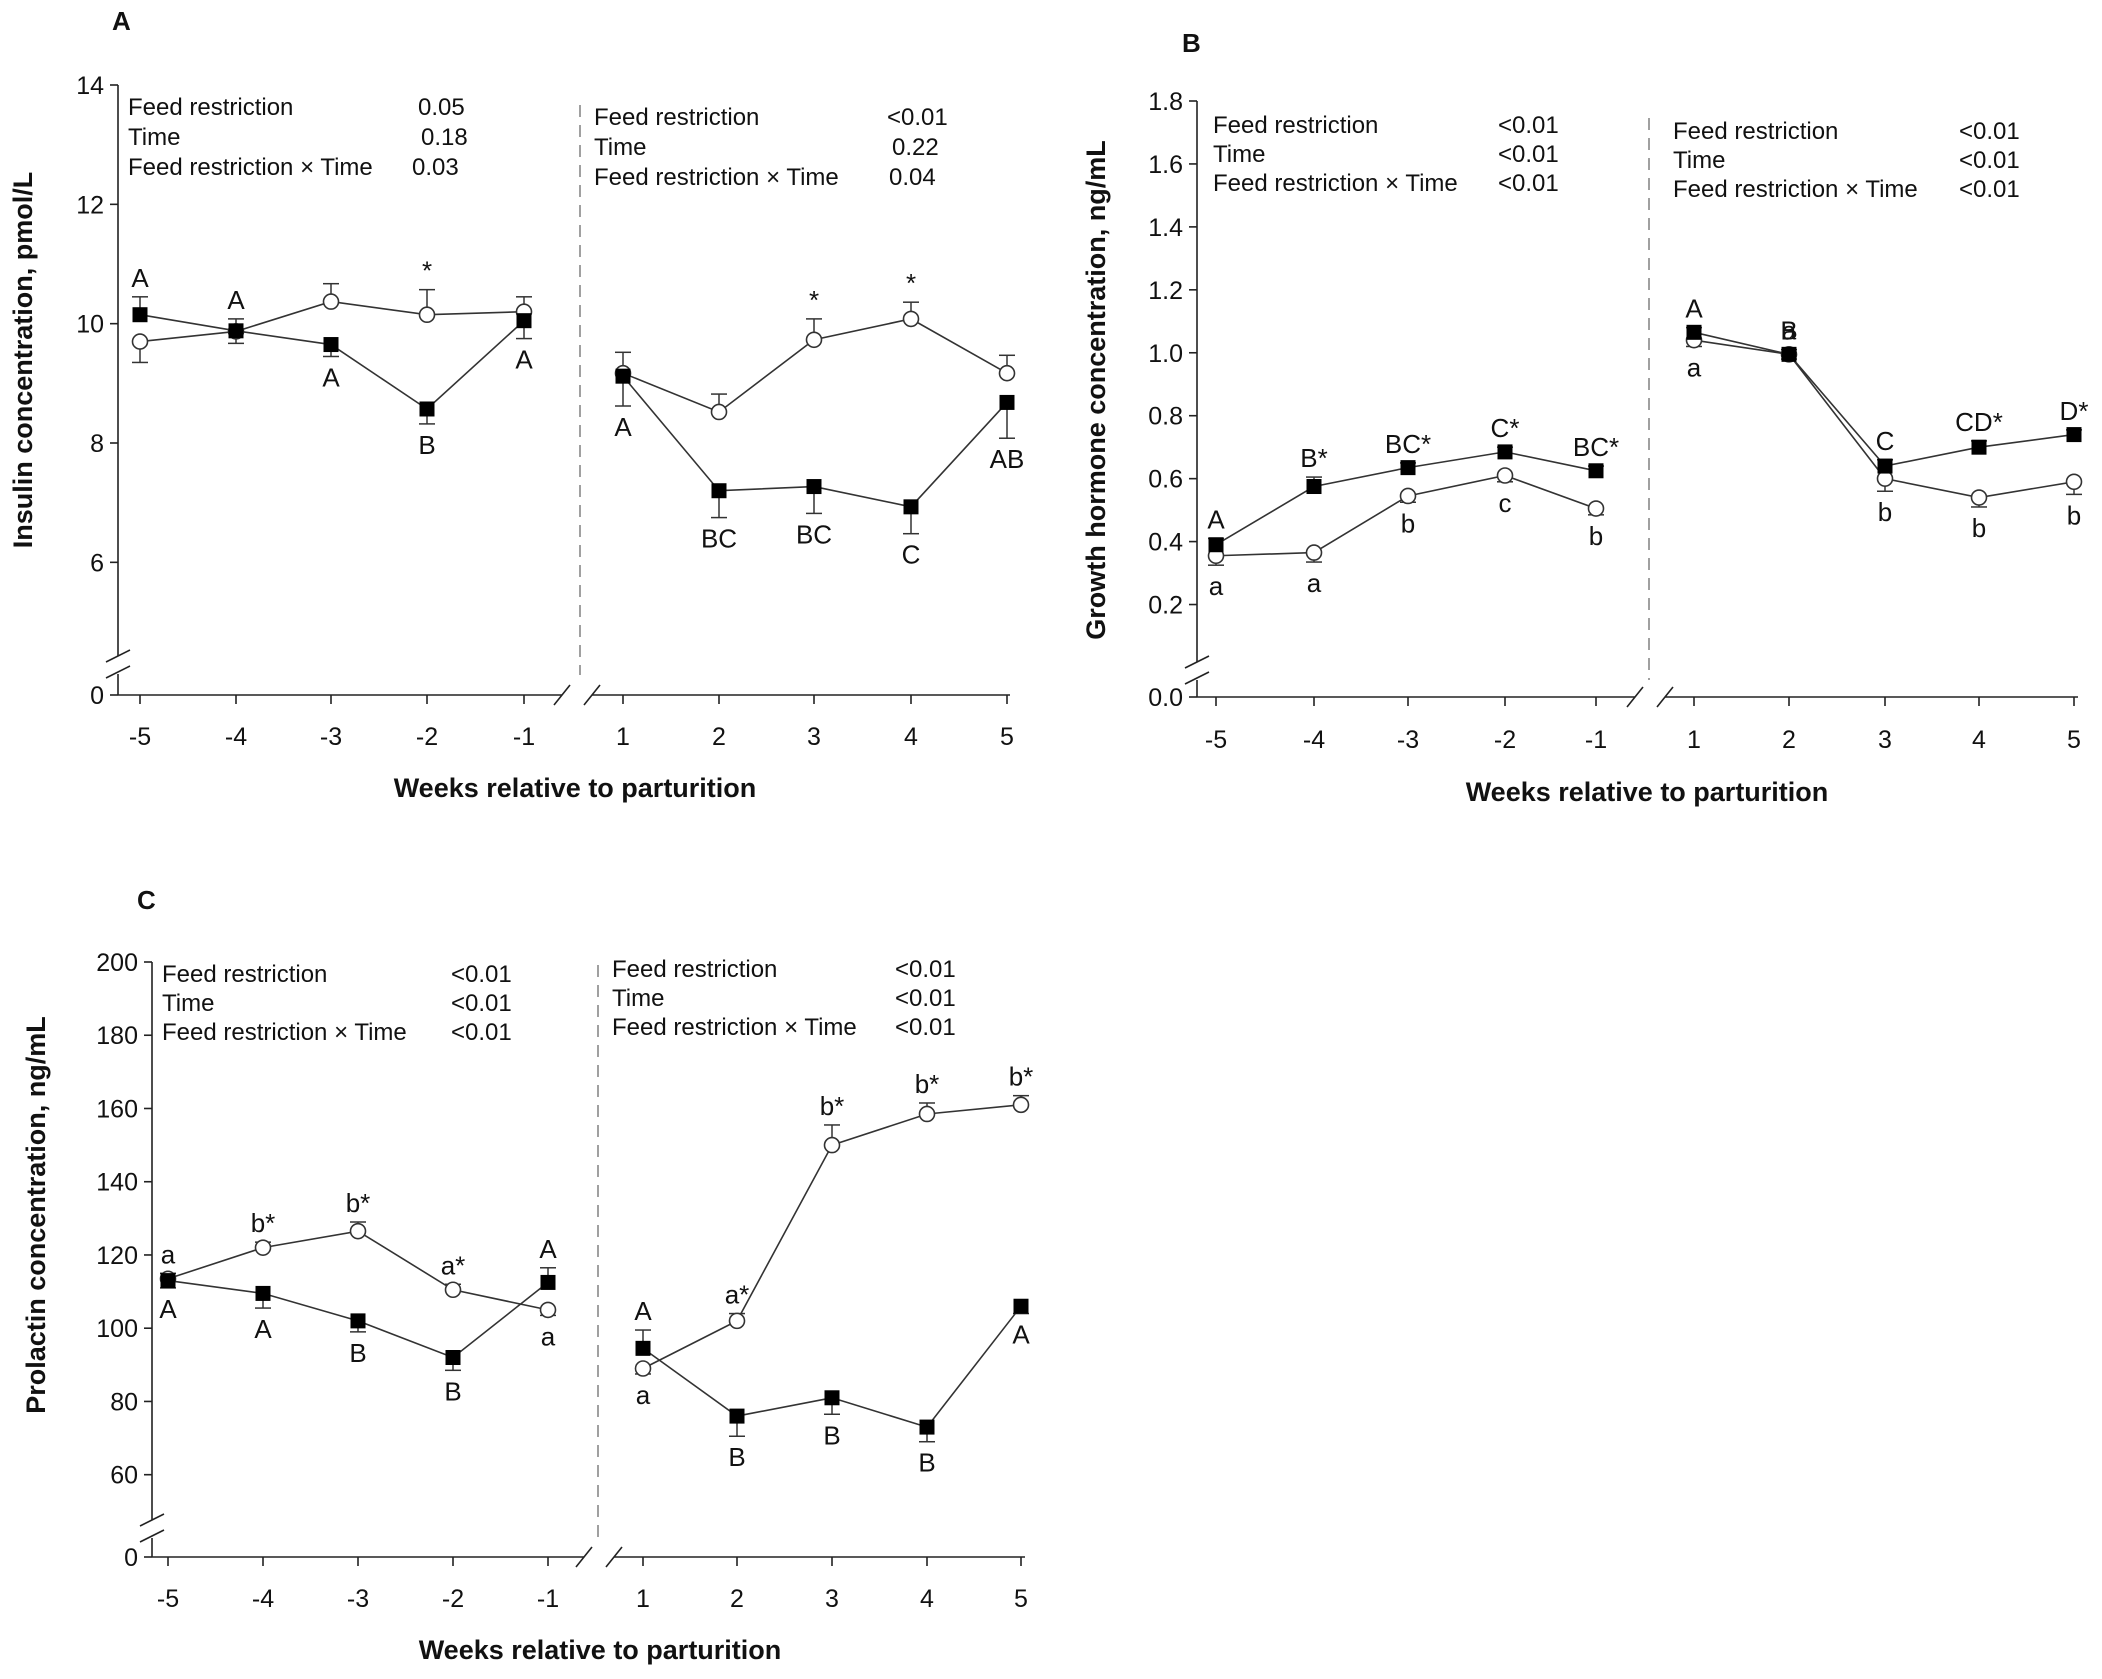  Describe the element at coordinates (36, 1215) in the screenshot. I see `y-axis-title-c: Prolactin concentration, ng/mL` at that location.